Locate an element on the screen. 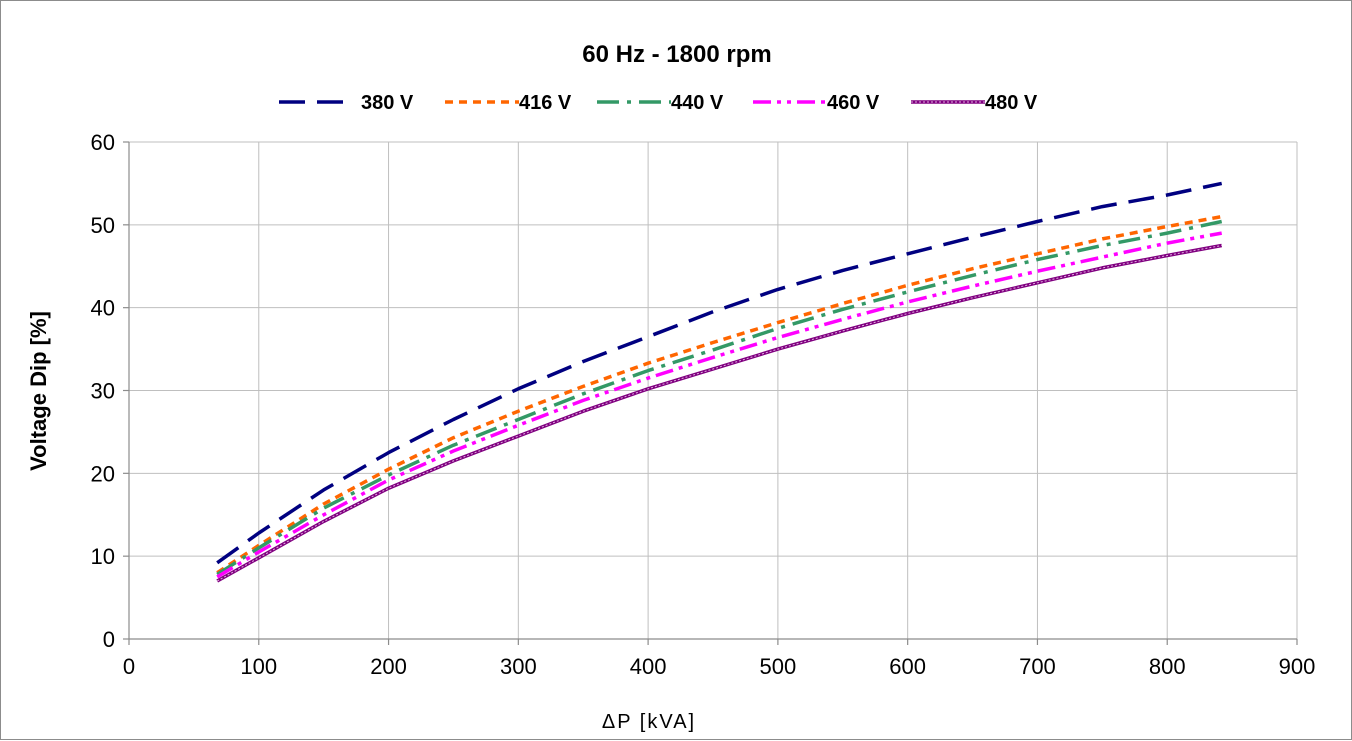  x-axis-label: ΔP [kVA] is located at coordinates (649, 722).